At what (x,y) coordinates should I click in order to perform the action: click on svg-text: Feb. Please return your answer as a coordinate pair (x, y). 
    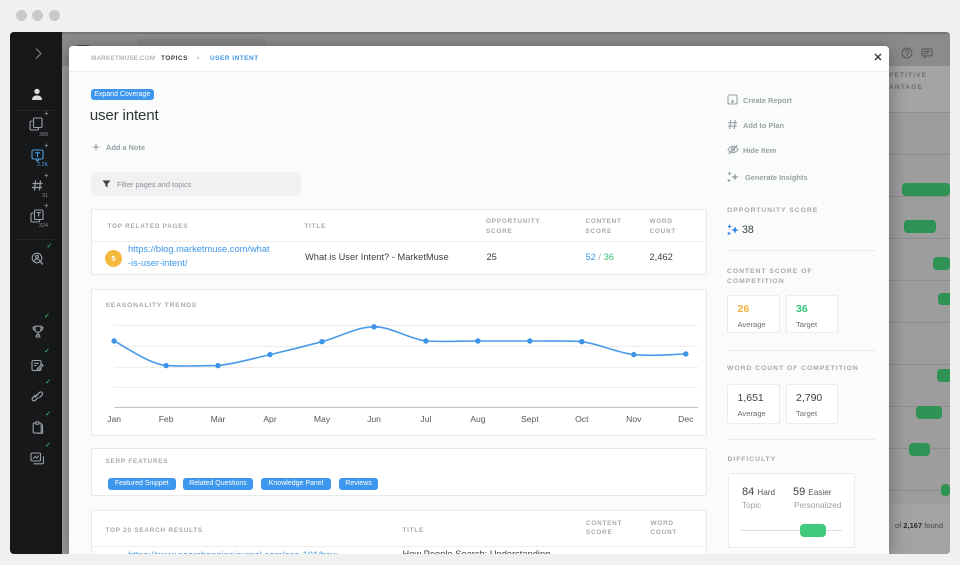
    Looking at the image, I should click on (165, 419).